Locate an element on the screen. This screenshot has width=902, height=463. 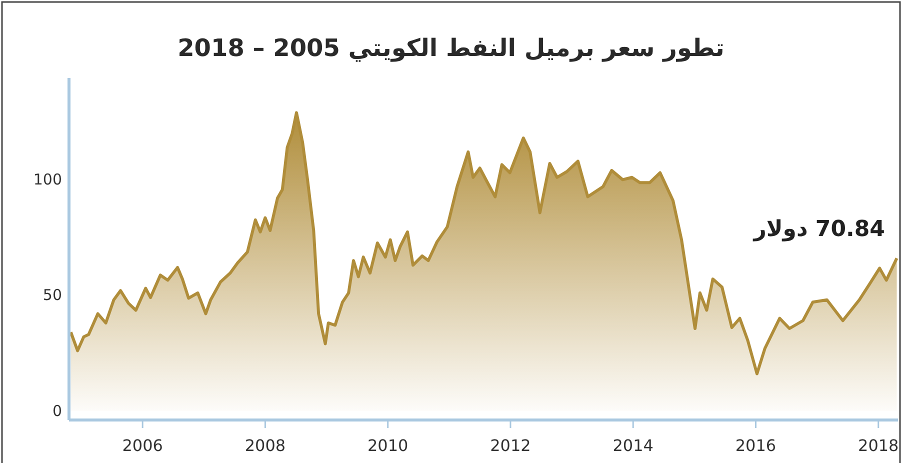
x-tick-label: 2008 is located at coordinates (265, 445).